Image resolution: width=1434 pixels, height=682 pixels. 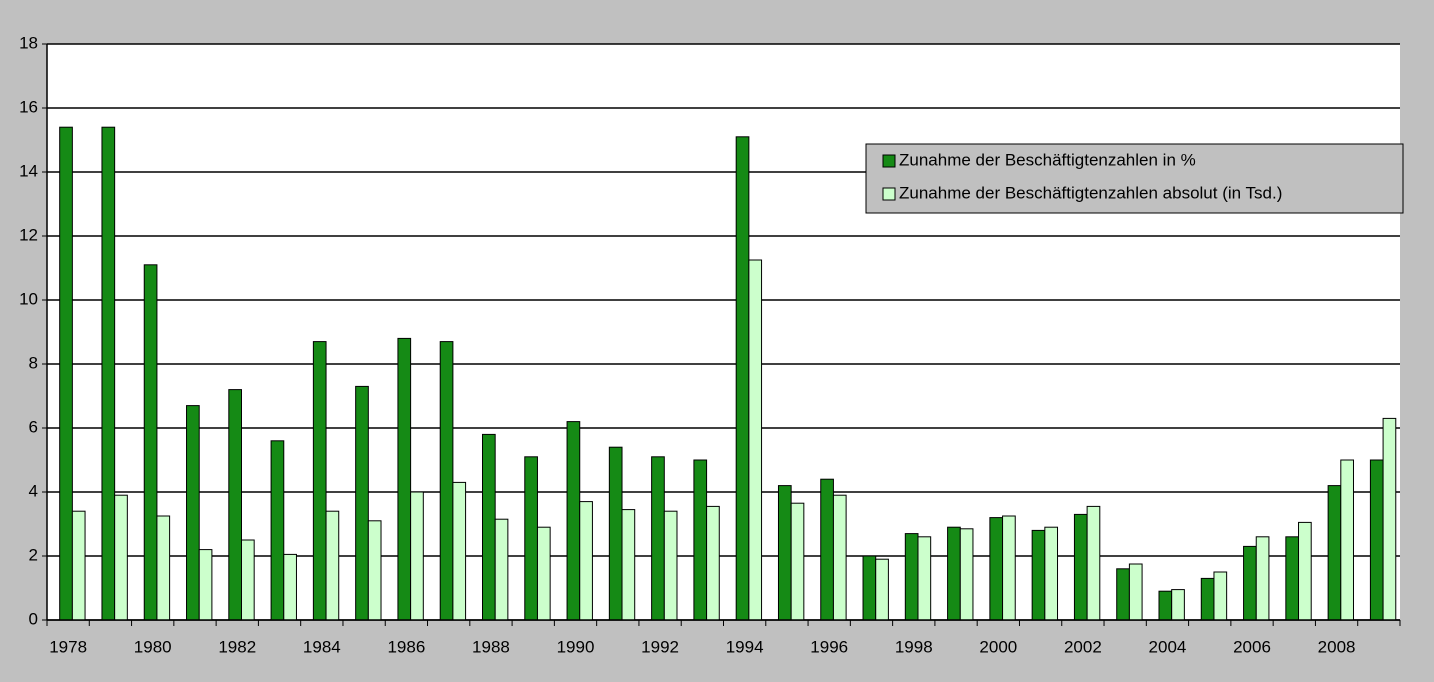 What do you see at coordinates (33, 490) in the screenshot?
I see `y-tick-label: 4` at bounding box center [33, 490].